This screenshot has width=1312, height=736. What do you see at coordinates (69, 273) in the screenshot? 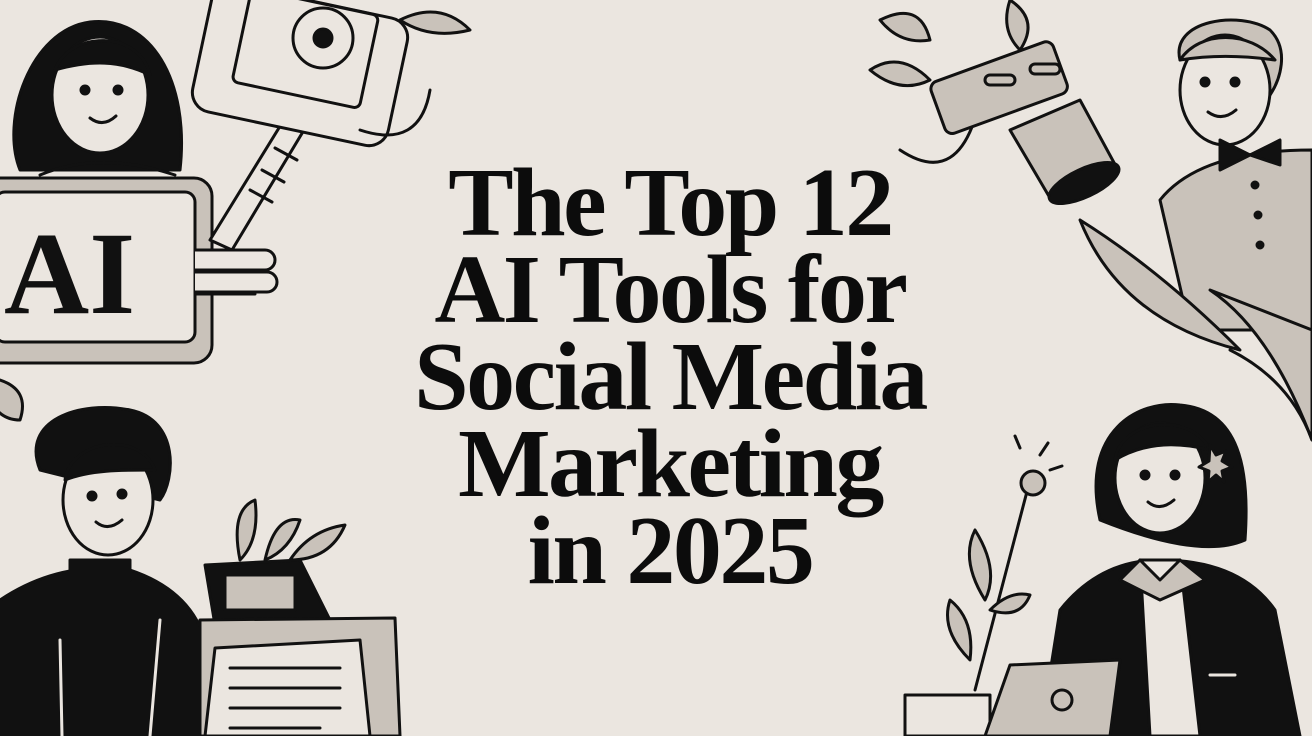
I see `ai-sign-text: AI` at bounding box center [69, 273].